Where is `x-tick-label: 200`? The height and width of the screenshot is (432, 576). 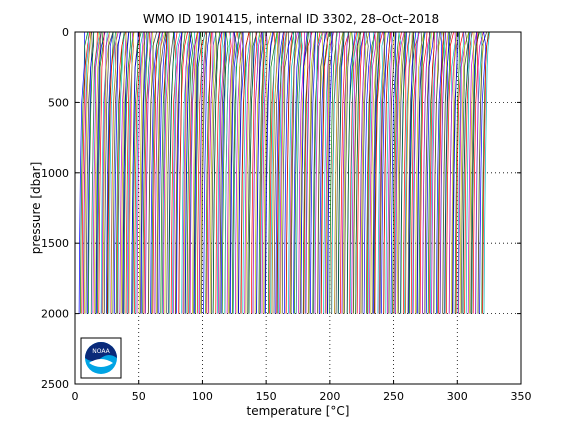
x-tick-label: 200 is located at coordinates (329, 396).